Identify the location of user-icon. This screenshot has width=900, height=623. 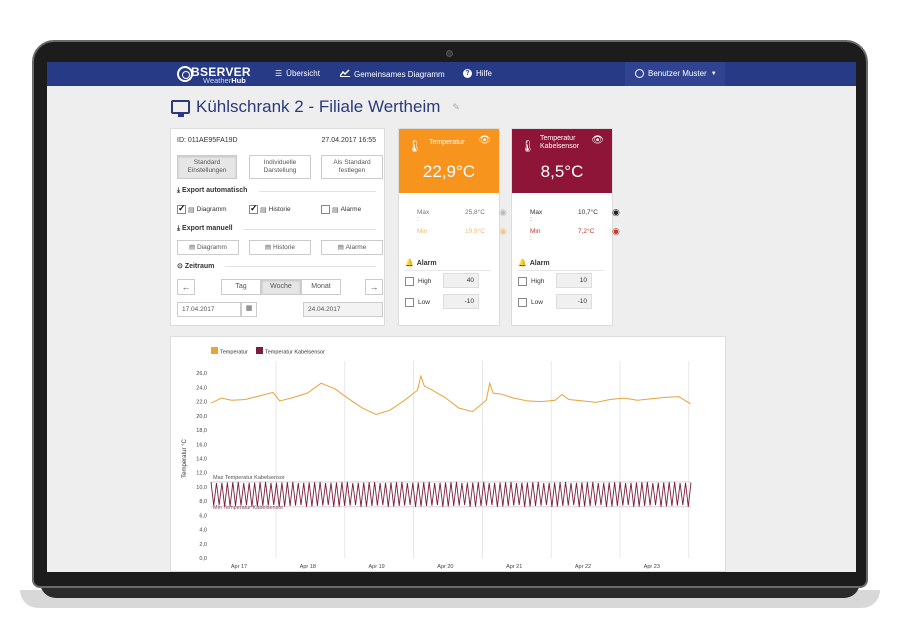
(639, 73).